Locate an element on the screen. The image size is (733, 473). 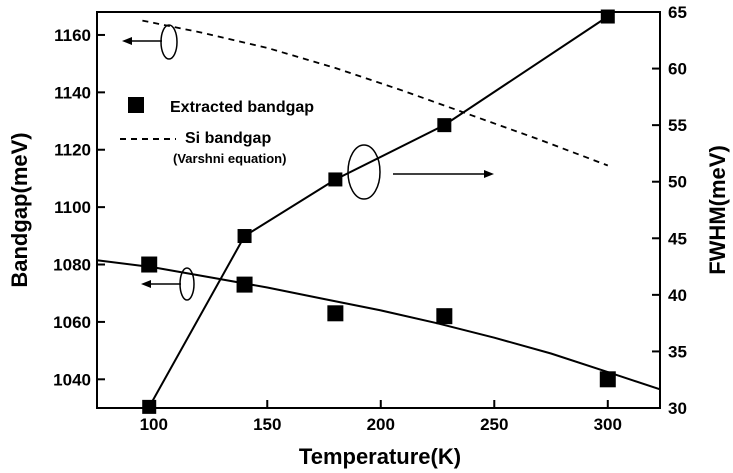
annotation-left-axis-top is located at coordinates (150, 42).